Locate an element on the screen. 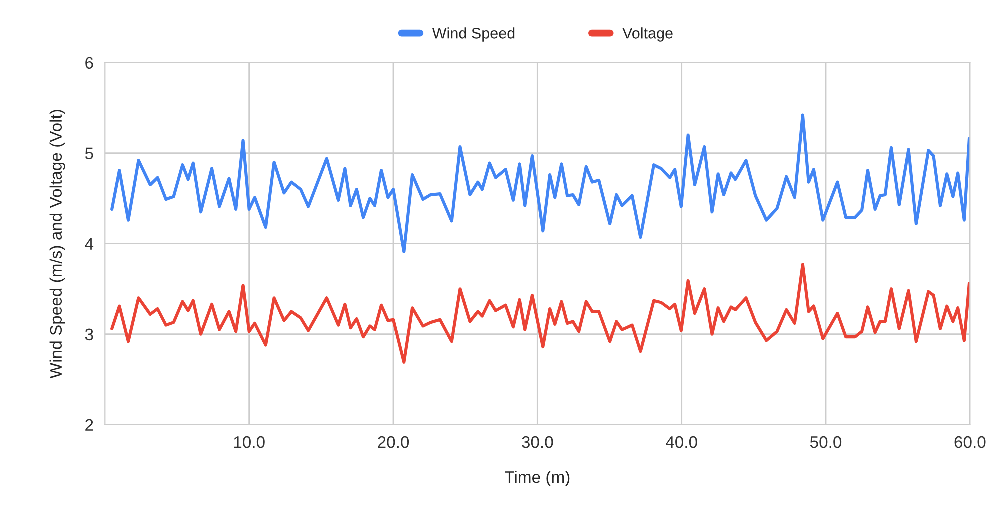 The width and height of the screenshot is (992, 515). legend-label: Wind Speed is located at coordinates (473, 35).